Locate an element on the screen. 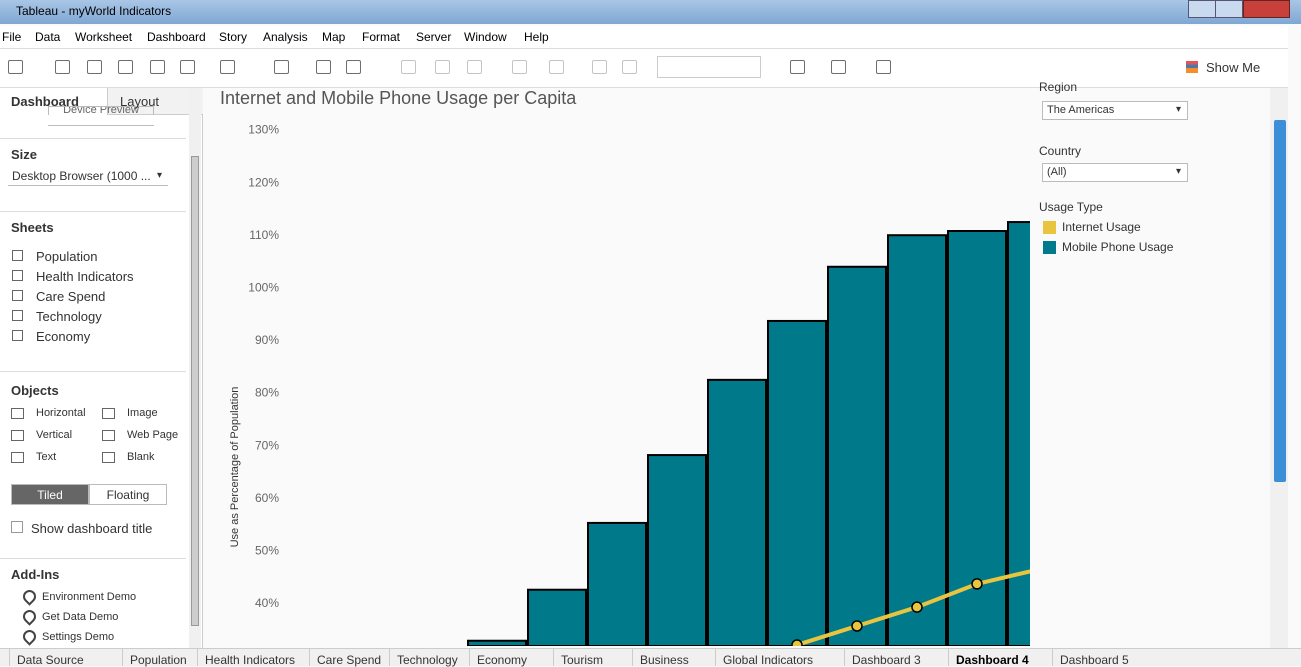 The image size is (1301, 667). menu-item: Server is located at coordinates (434, 37).